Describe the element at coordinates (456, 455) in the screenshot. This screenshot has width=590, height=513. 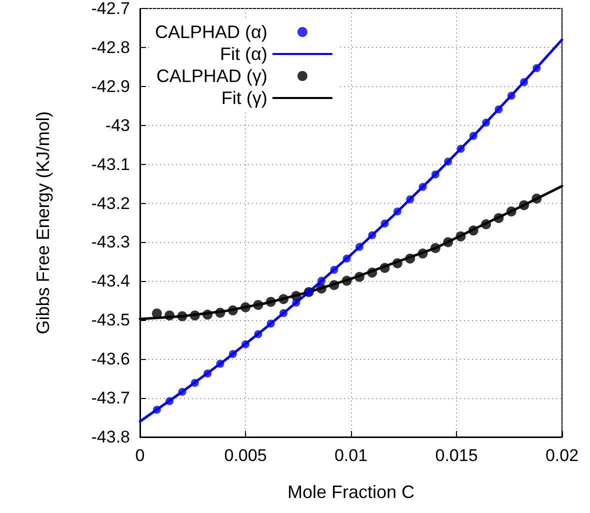
I see `x-tick-label: 0.015` at that location.